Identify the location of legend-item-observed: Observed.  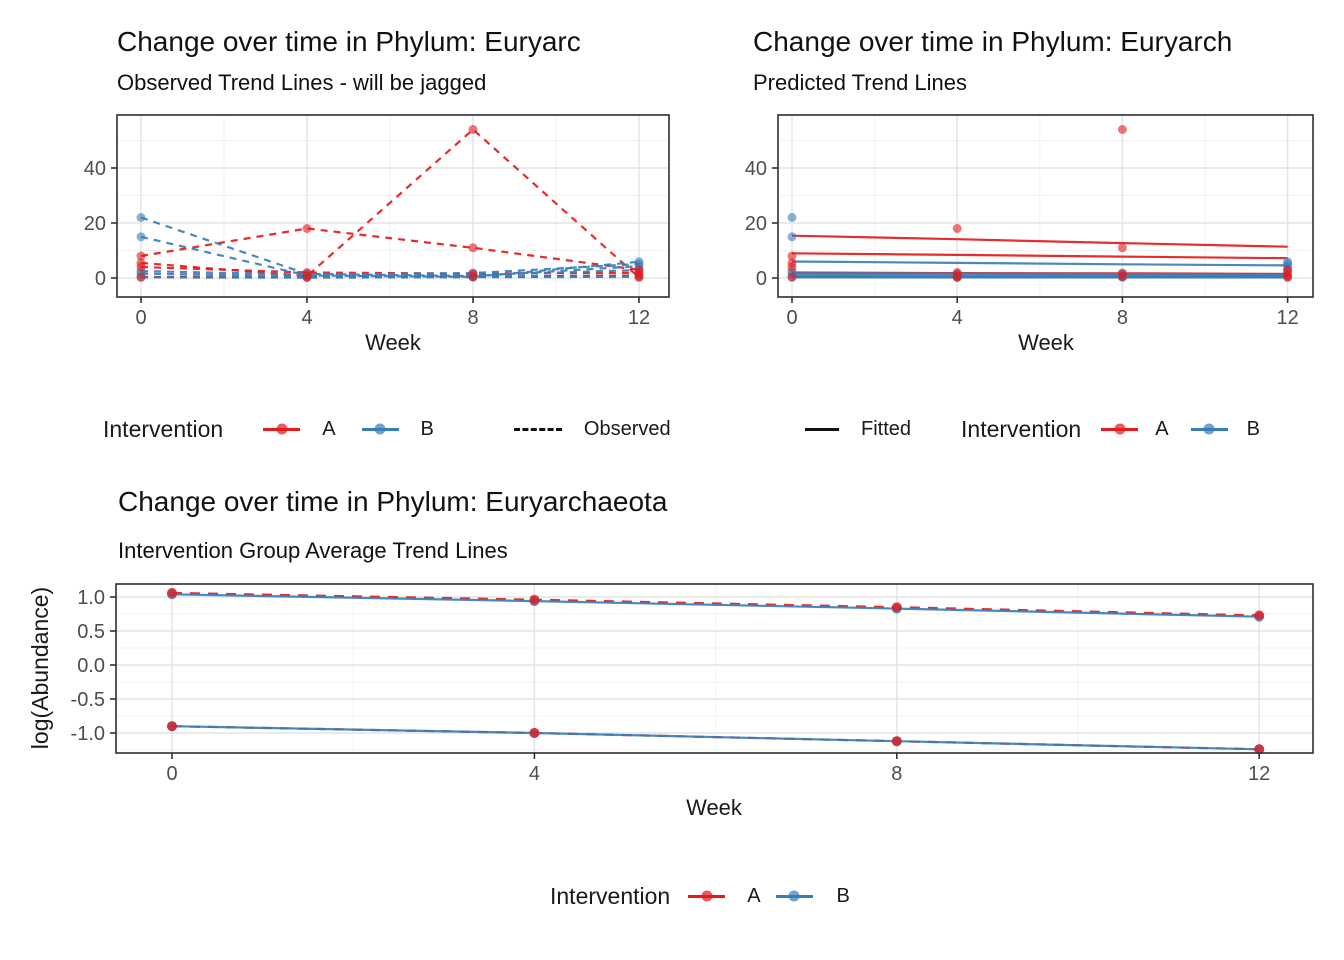
(592, 429).